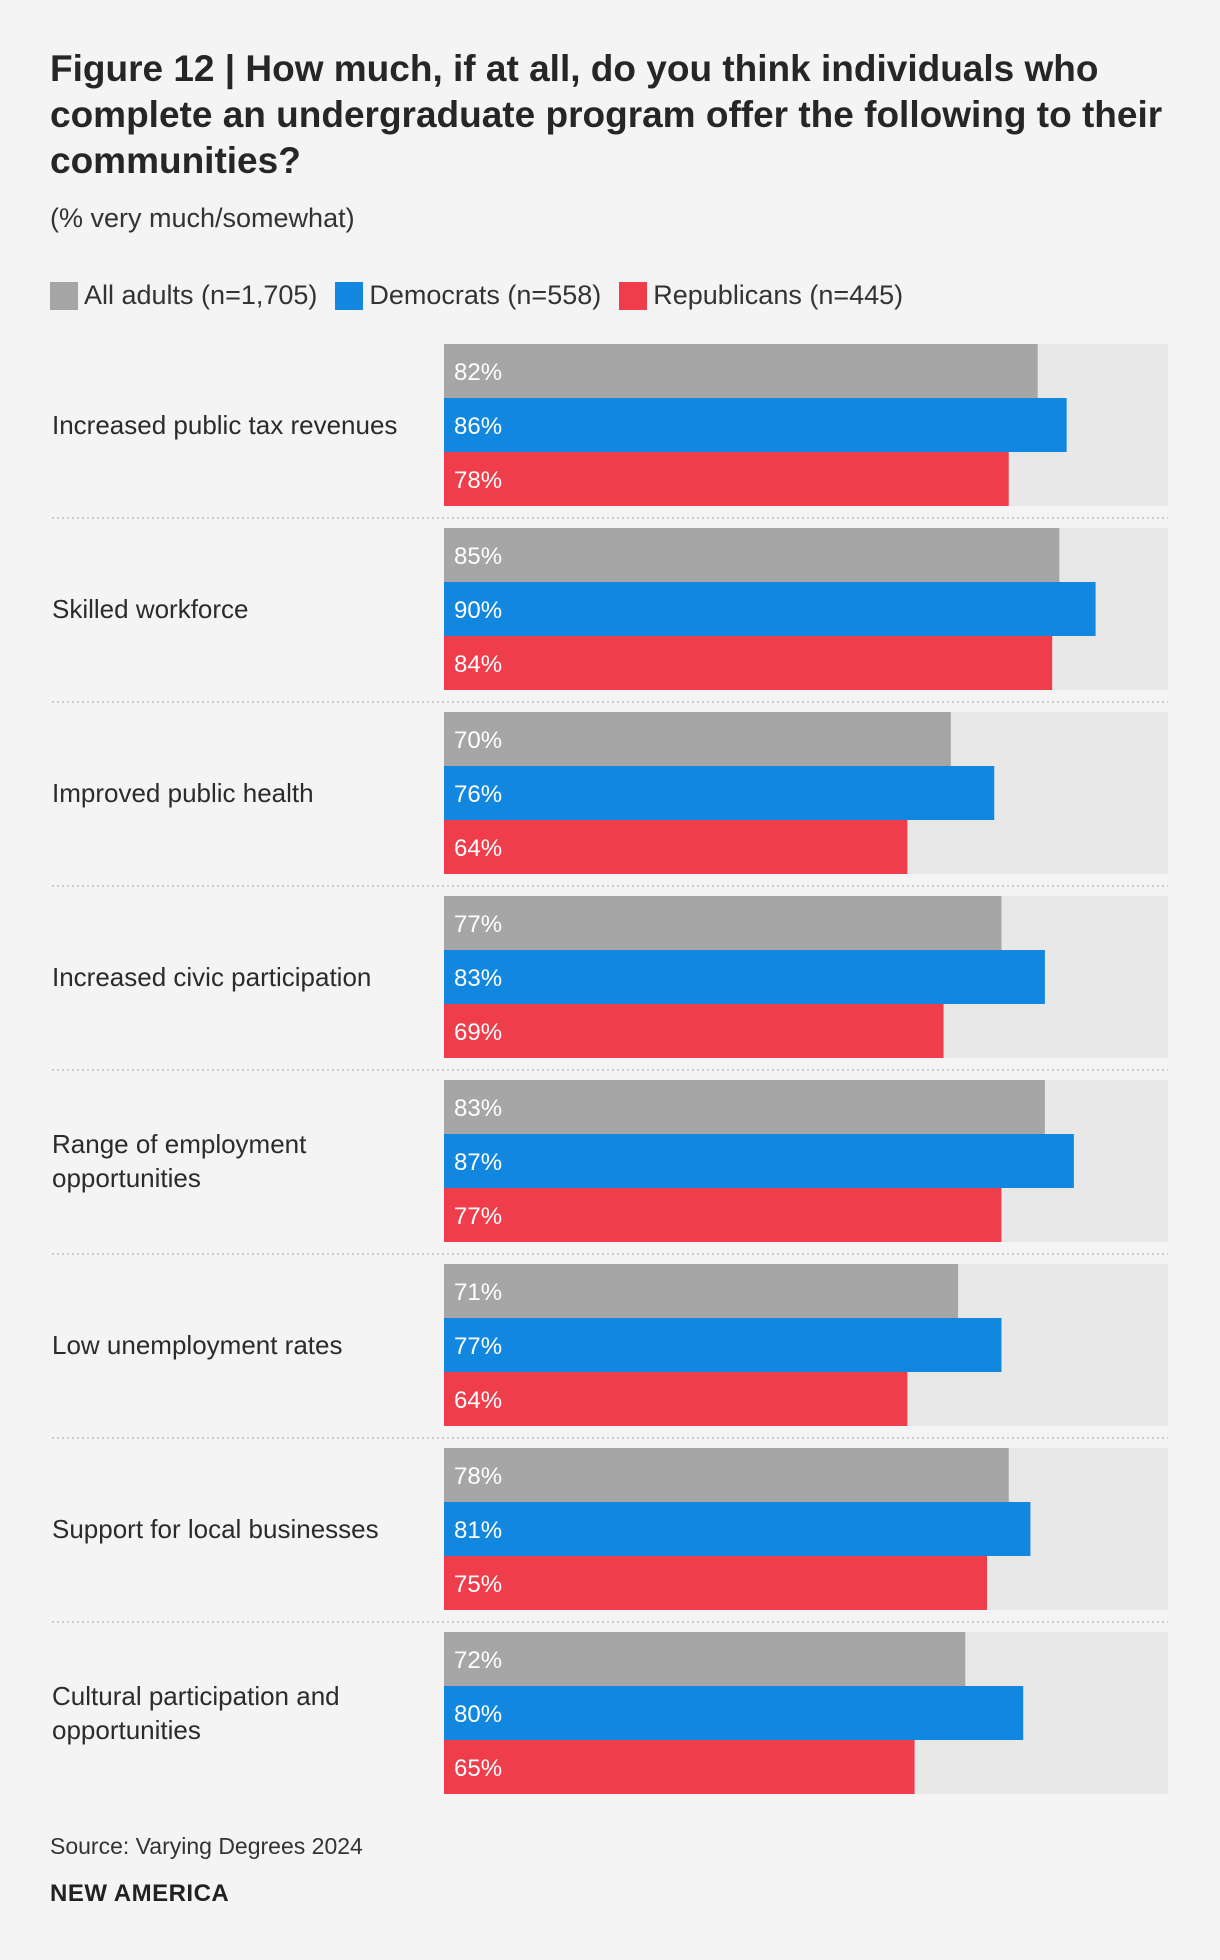  What do you see at coordinates (196, 1696) in the screenshot?
I see `category-label-line: Cultural participation and` at bounding box center [196, 1696].